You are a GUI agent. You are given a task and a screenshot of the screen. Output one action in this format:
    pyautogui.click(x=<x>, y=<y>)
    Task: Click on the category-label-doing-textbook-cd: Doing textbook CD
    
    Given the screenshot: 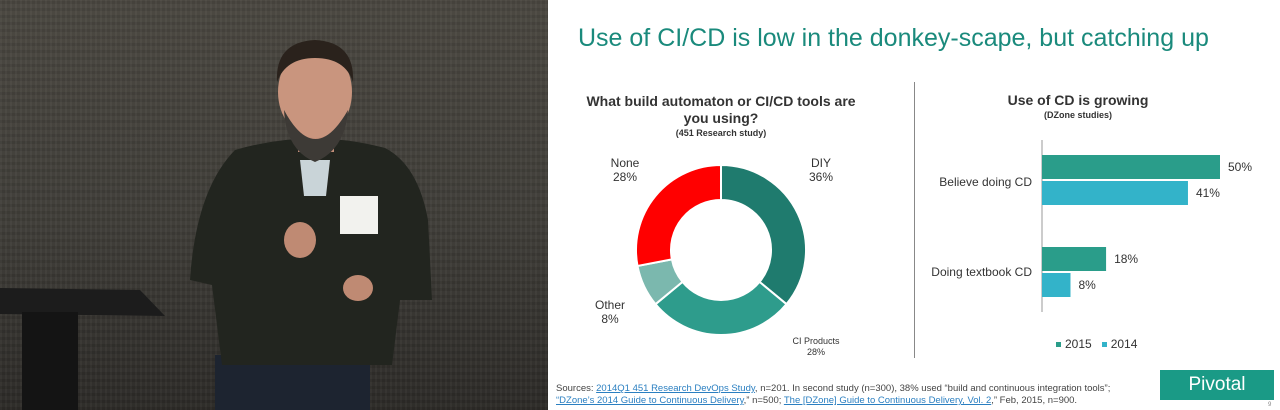 What is the action you would take?
    pyautogui.click(x=981, y=272)
    